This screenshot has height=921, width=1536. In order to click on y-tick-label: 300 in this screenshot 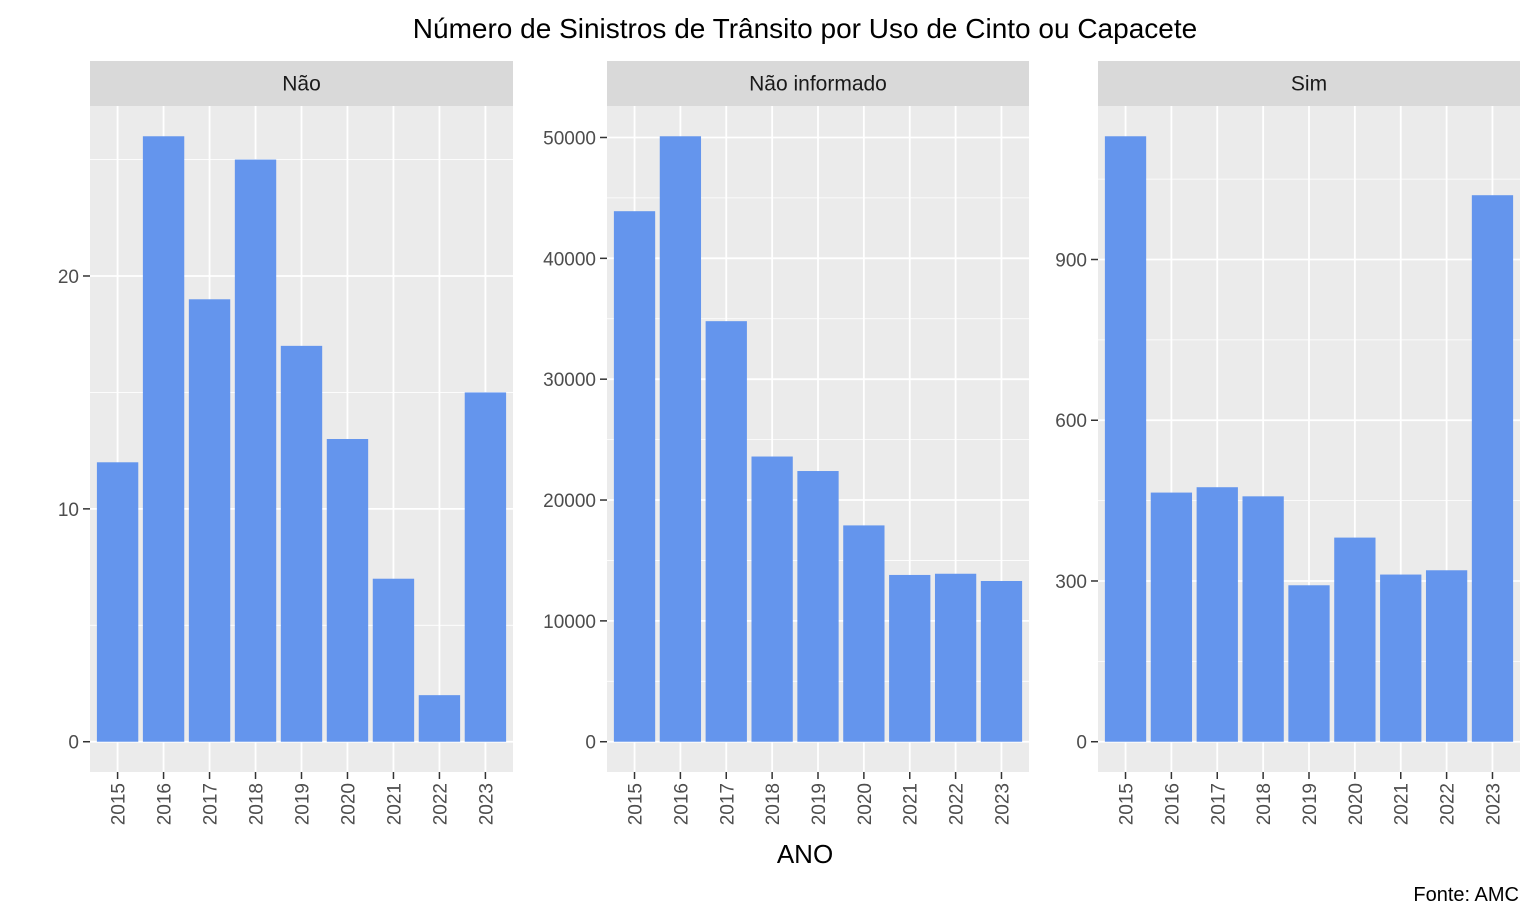, I will do `click(1071, 582)`.